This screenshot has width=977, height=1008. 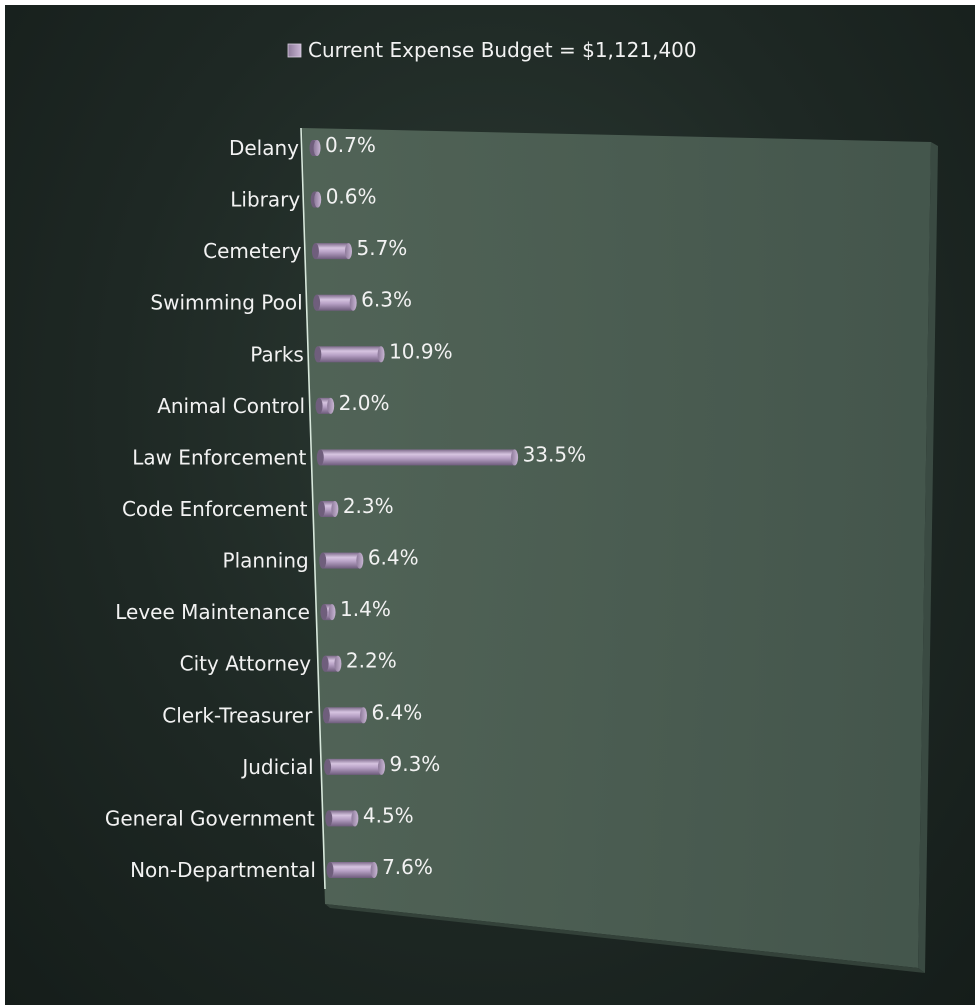 I want to click on category-label-judicial: Judicial, so click(x=276, y=767).